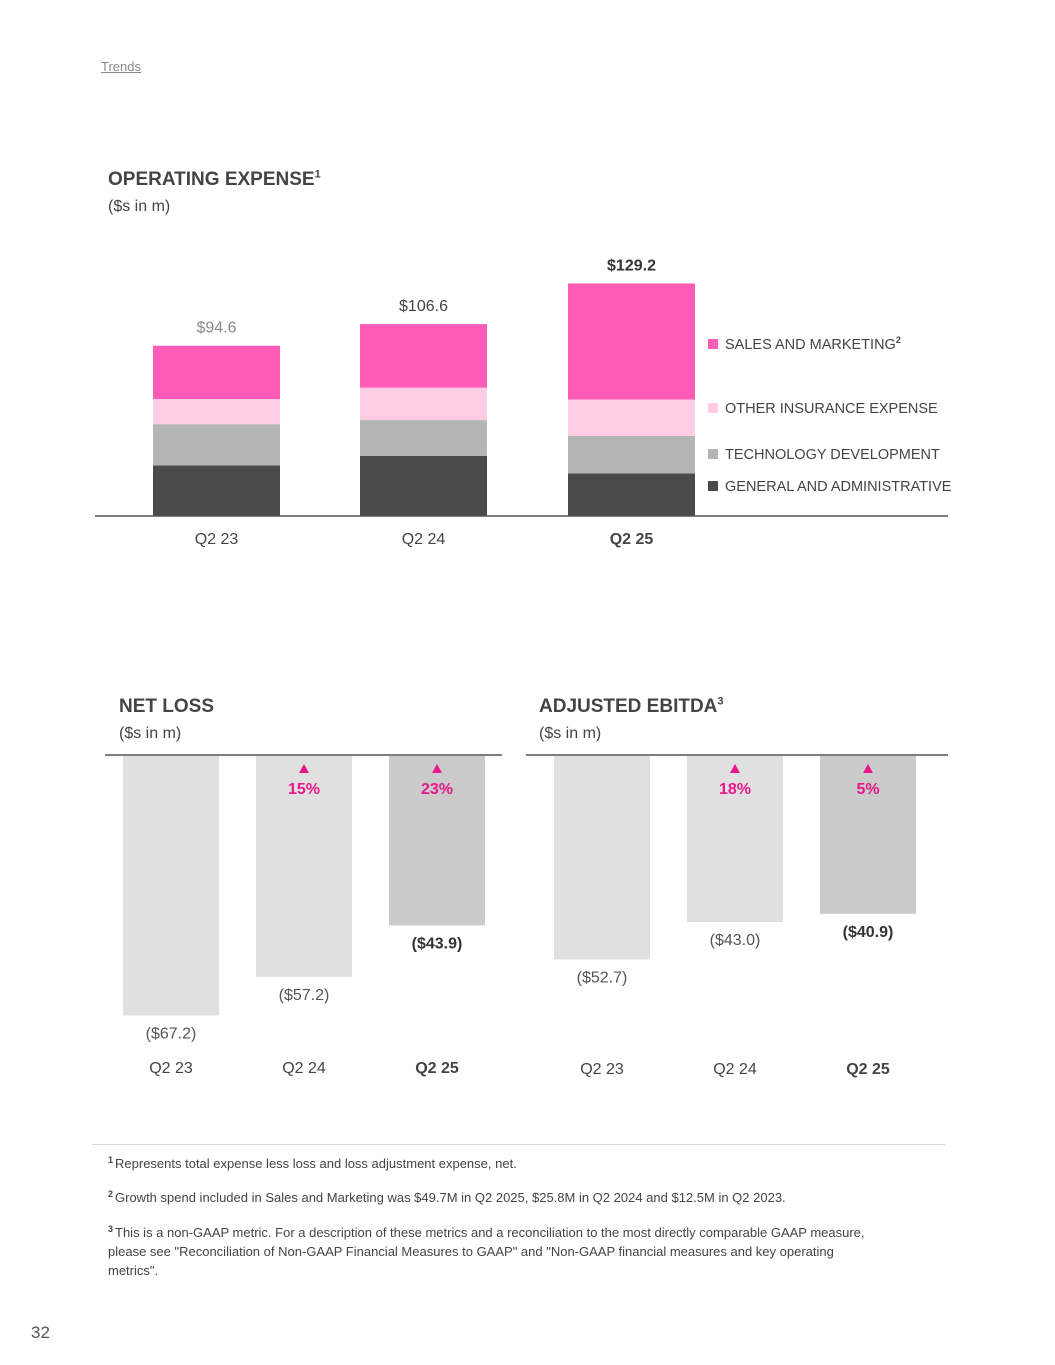 The width and height of the screenshot is (1055, 1365). Describe the element at coordinates (171, 1068) in the screenshot. I see `net-loss-category-label: Q2 23` at that location.